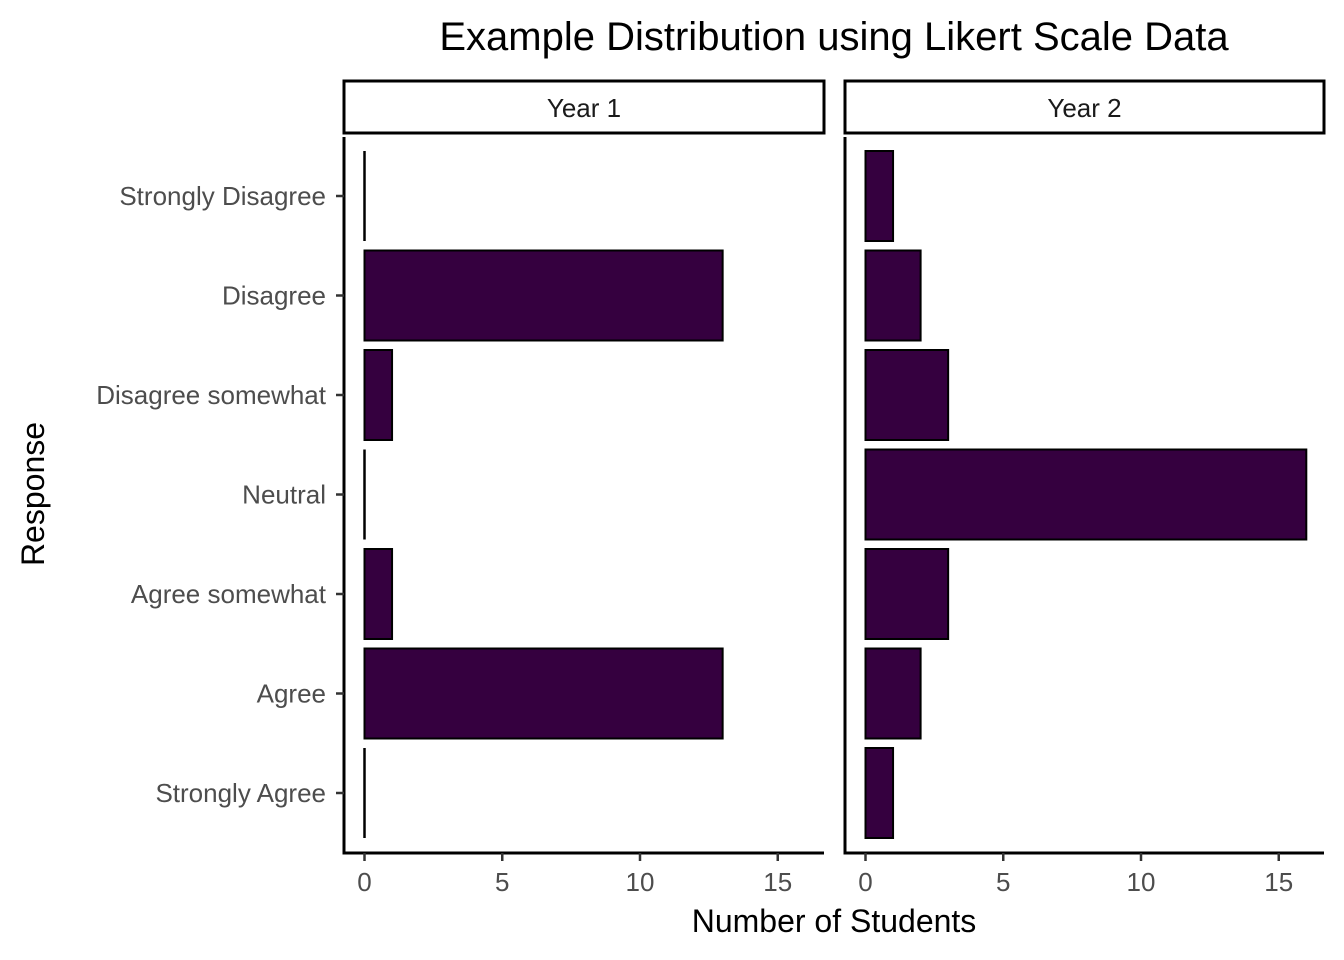 The height and width of the screenshot is (960, 1344). Describe the element at coordinates (229, 594) in the screenshot. I see `y-tick-label: Agree somewhat` at that location.